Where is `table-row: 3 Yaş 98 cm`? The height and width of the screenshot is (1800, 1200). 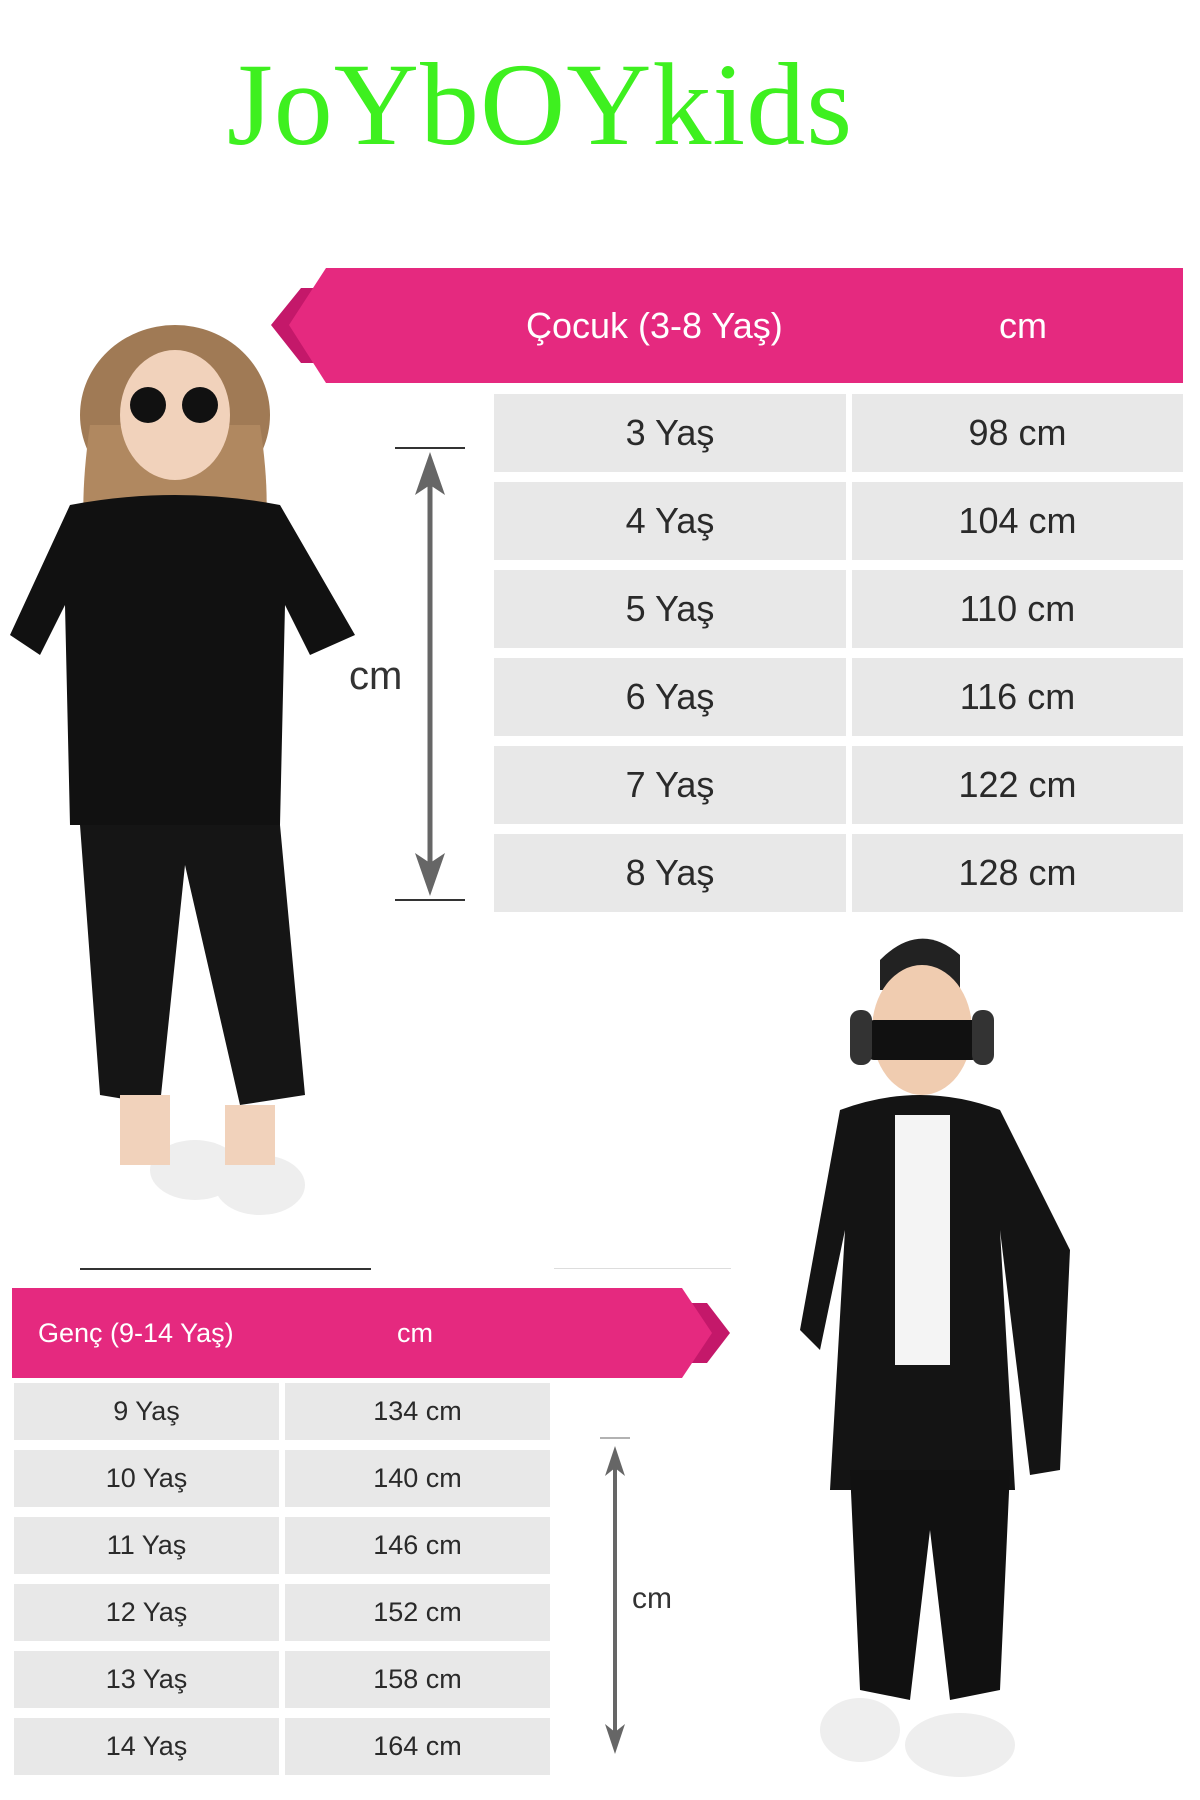 table-row: 3 Yaş 98 cm is located at coordinates (838, 433).